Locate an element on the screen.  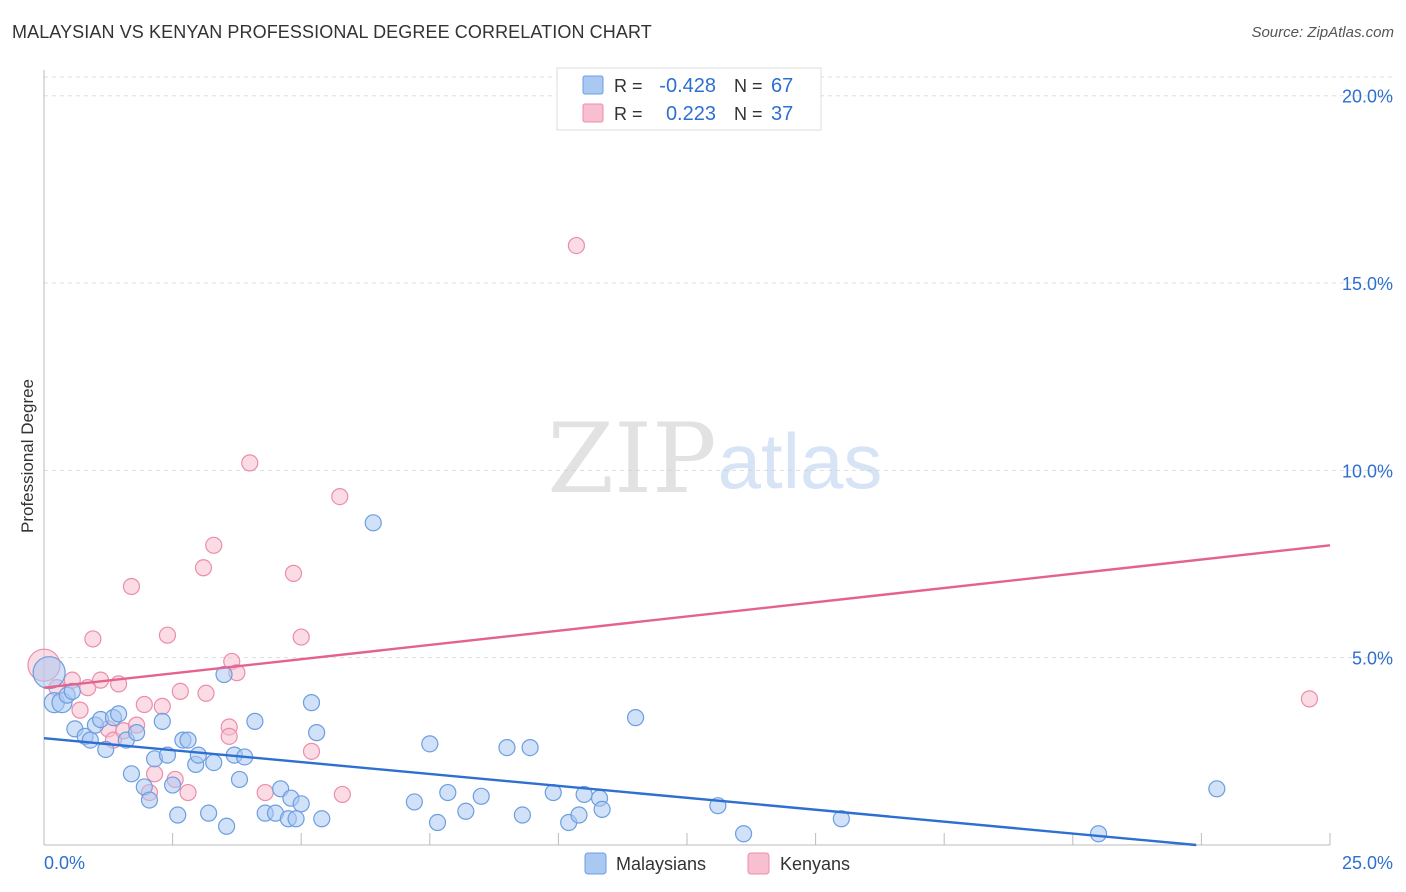
watermark-atlas: atlas is located at coordinates (800, 461).